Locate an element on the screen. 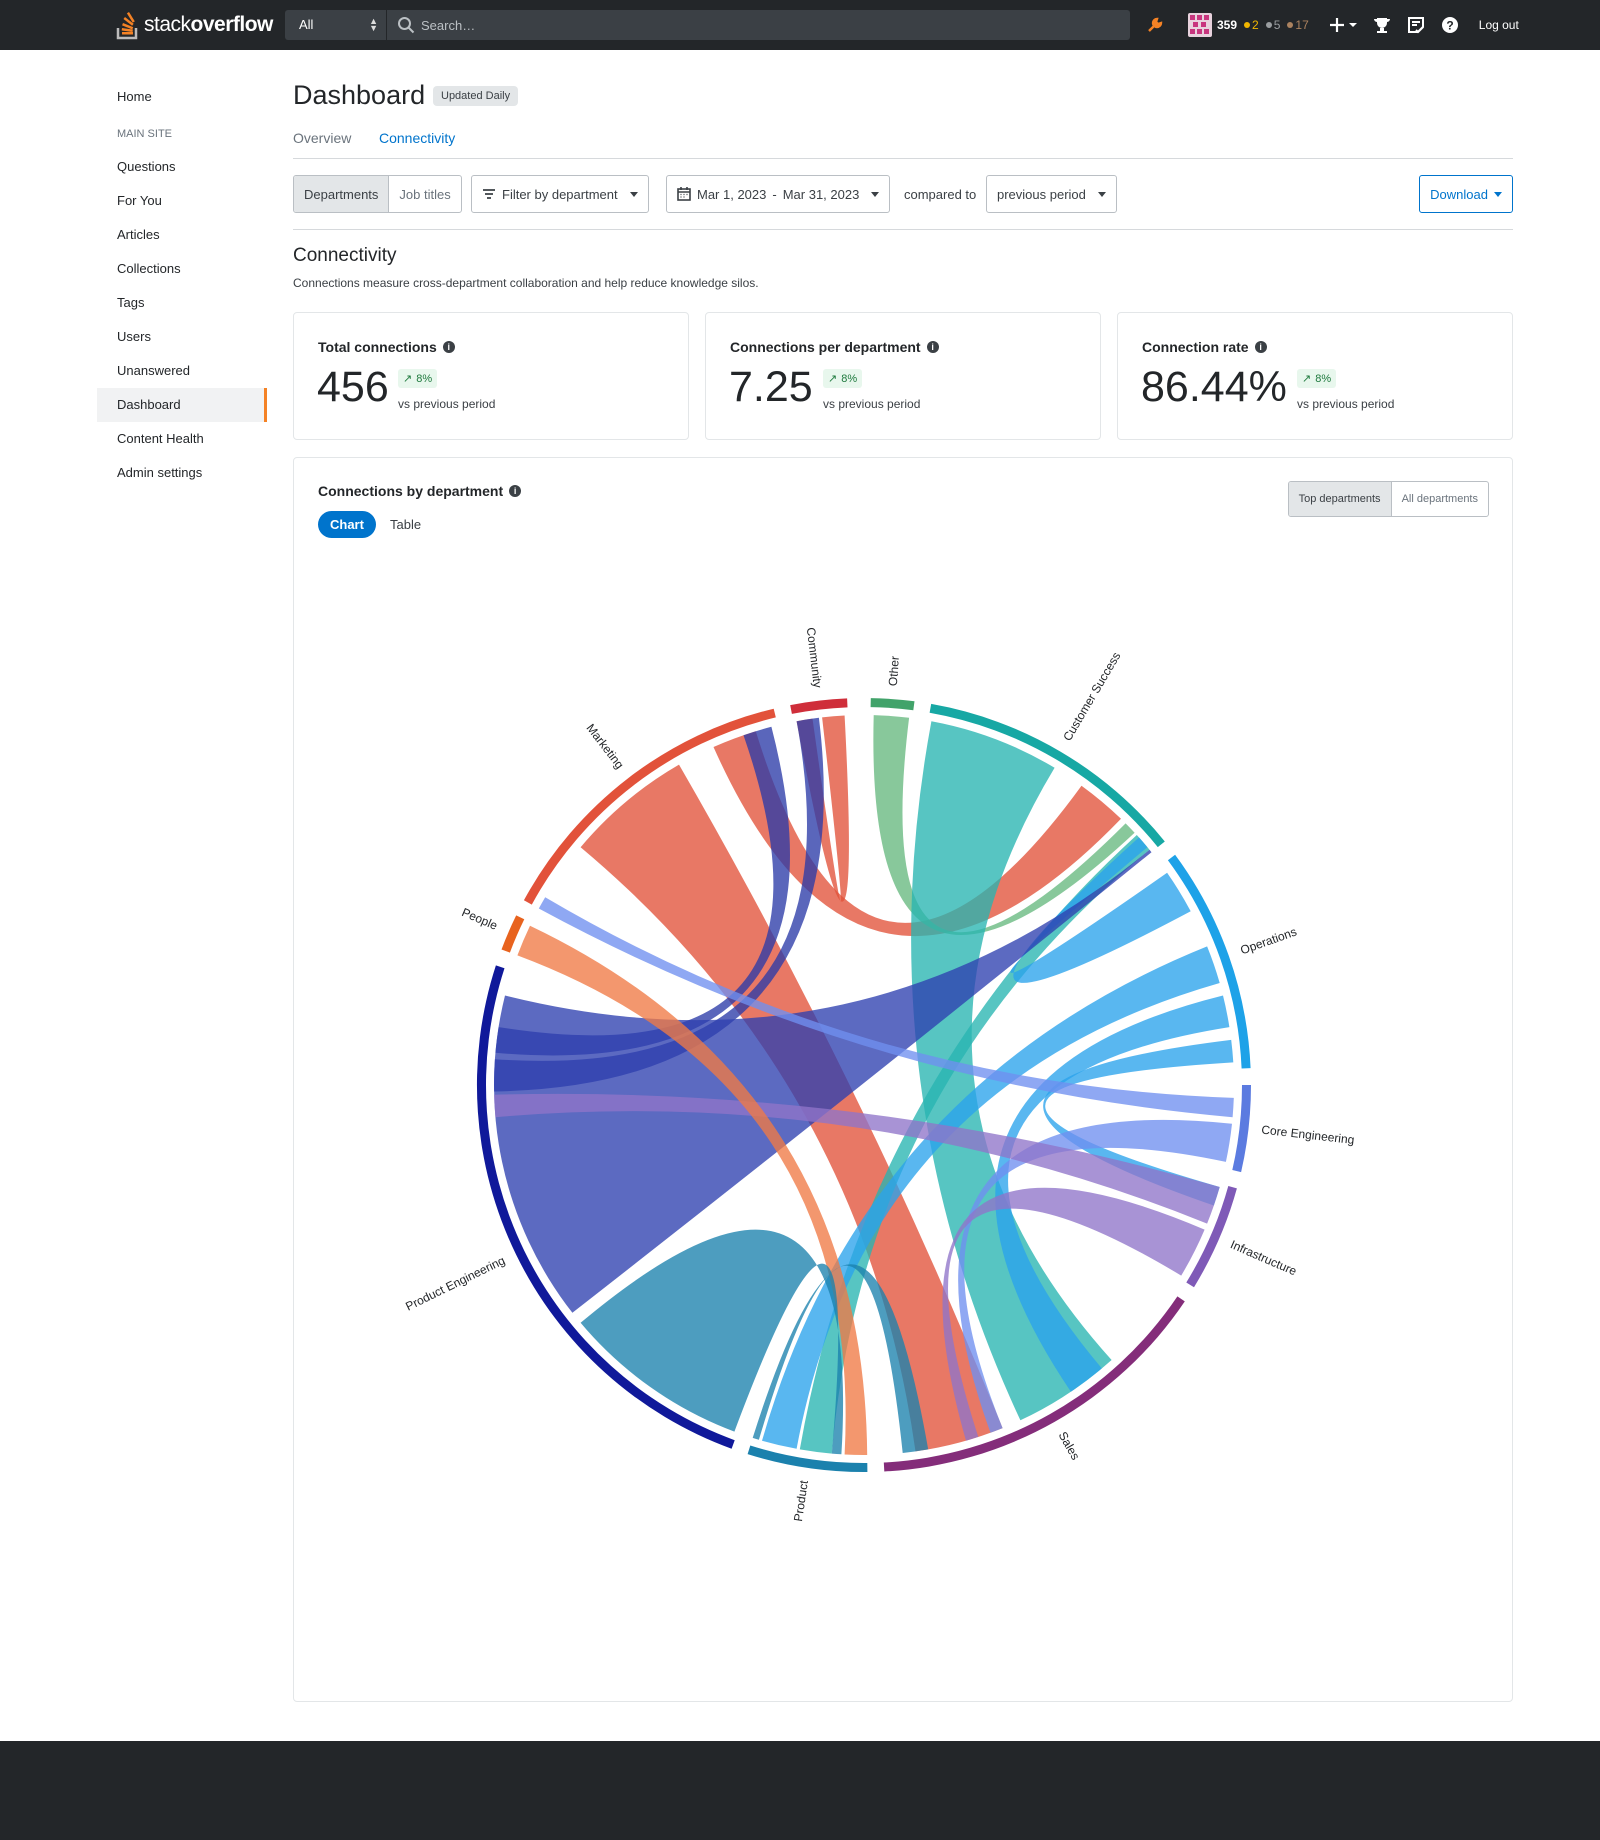 The height and width of the screenshot is (1840, 1600). chart-title: Connections by department i is located at coordinates (420, 491).